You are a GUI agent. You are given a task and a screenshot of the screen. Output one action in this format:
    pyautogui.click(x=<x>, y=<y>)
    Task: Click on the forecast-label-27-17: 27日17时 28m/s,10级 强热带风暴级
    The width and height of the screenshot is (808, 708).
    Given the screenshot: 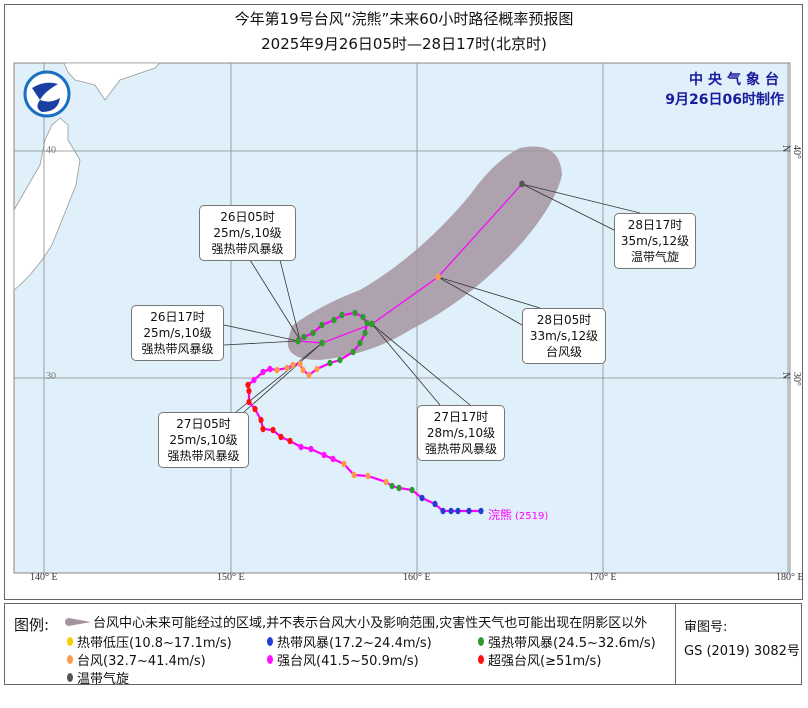 What is the action you would take?
    pyautogui.click(x=461, y=433)
    